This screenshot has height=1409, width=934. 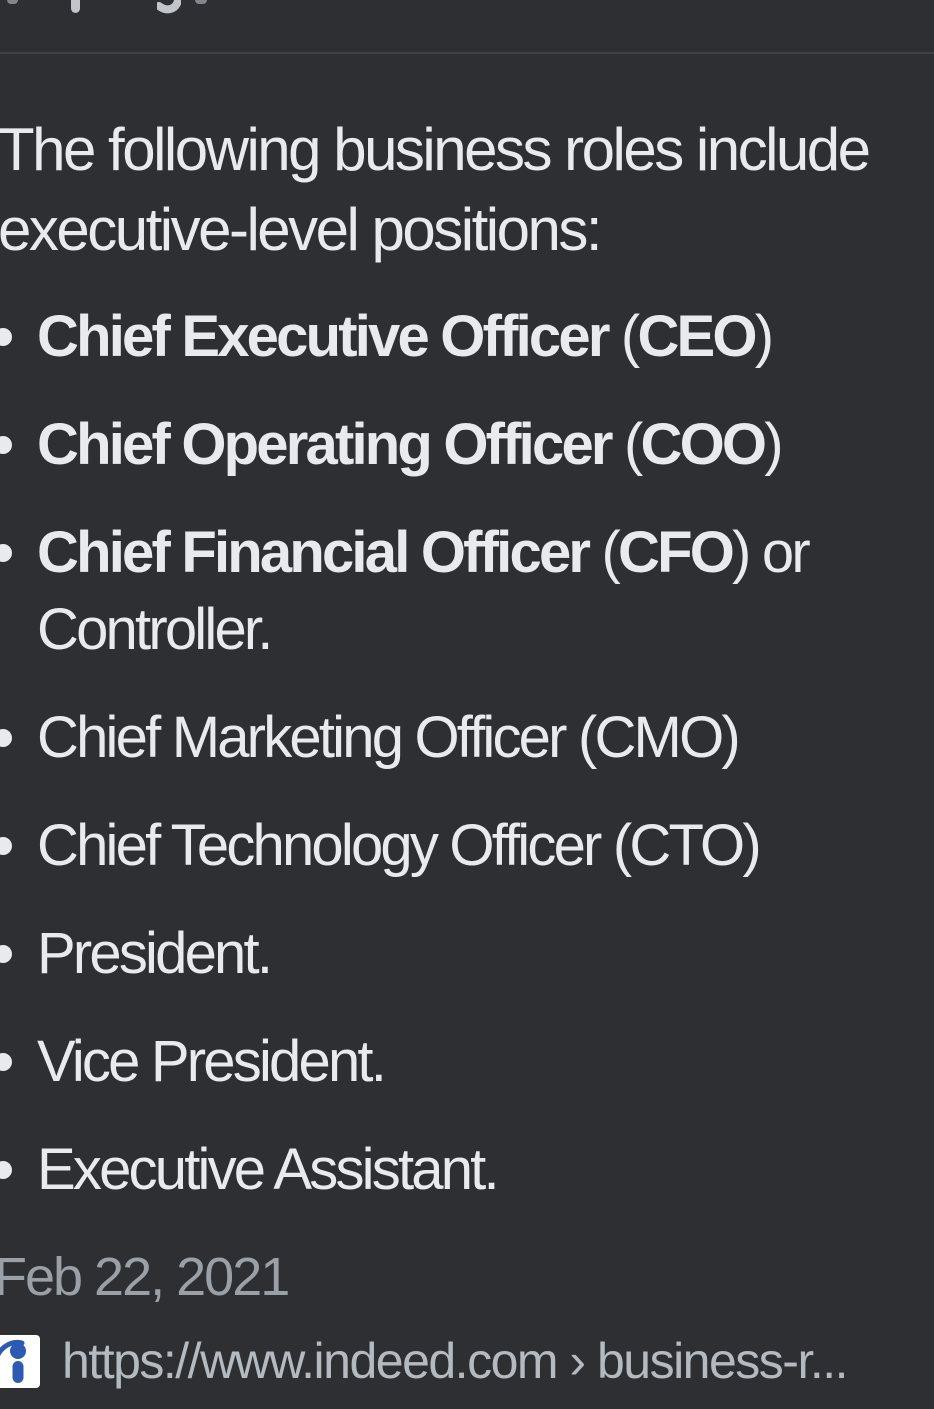 What do you see at coordinates (325, 444) in the screenshot?
I see `role-text-bold: Chief Operating Officer` at bounding box center [325, 444].